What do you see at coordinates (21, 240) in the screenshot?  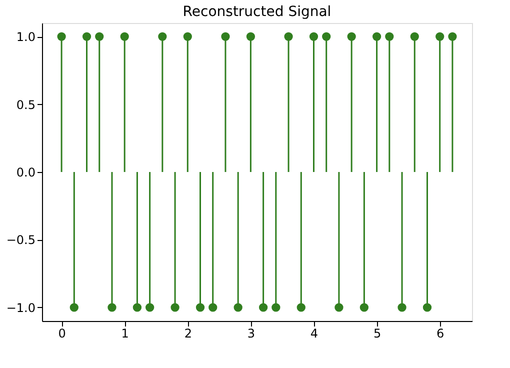 I see `y-tick-label: −0.5` at bounding box center [21, 240].